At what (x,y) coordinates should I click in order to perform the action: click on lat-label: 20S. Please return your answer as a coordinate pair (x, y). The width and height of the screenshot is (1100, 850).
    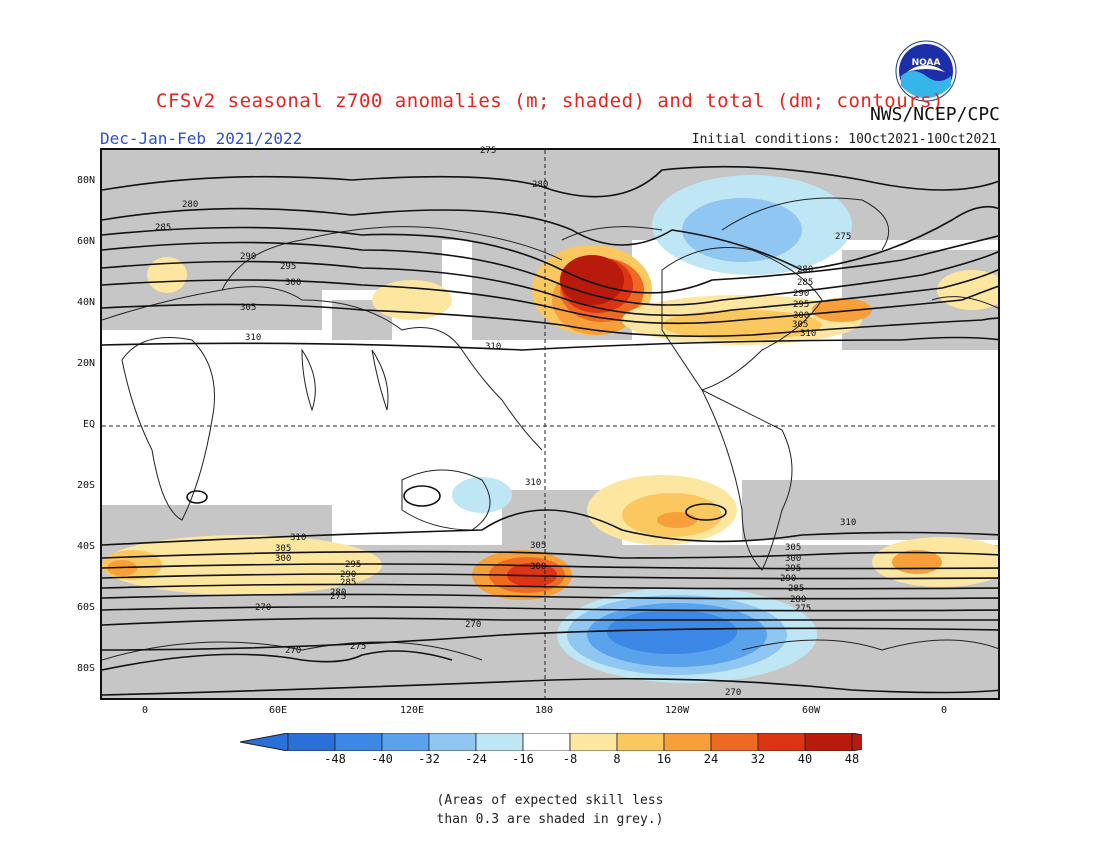
    Looking at the image, I should click on (85, 485).